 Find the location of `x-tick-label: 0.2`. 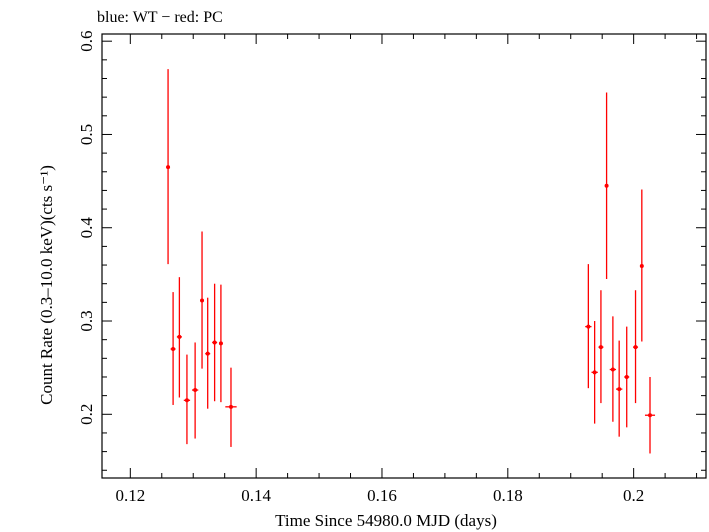

x-tick-label: 0.2 is located at coordinates (633, 495).